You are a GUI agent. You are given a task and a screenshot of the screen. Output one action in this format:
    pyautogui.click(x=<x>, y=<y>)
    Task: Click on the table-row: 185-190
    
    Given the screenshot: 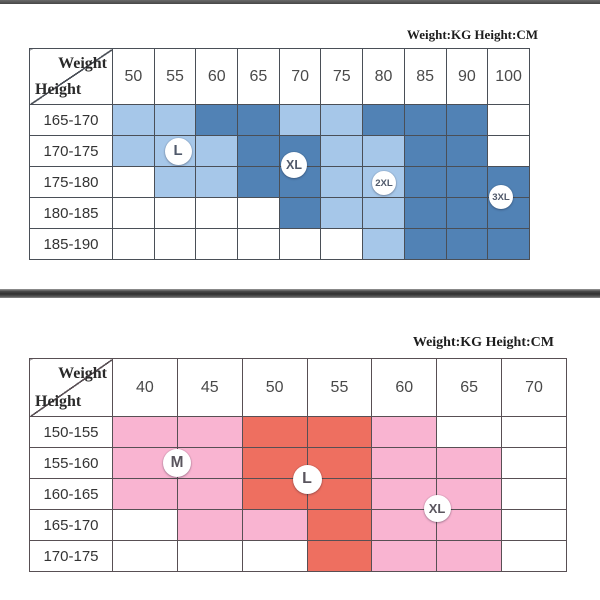 What is the action you would take?
    pyautogui.click(x=279, y=244)
    